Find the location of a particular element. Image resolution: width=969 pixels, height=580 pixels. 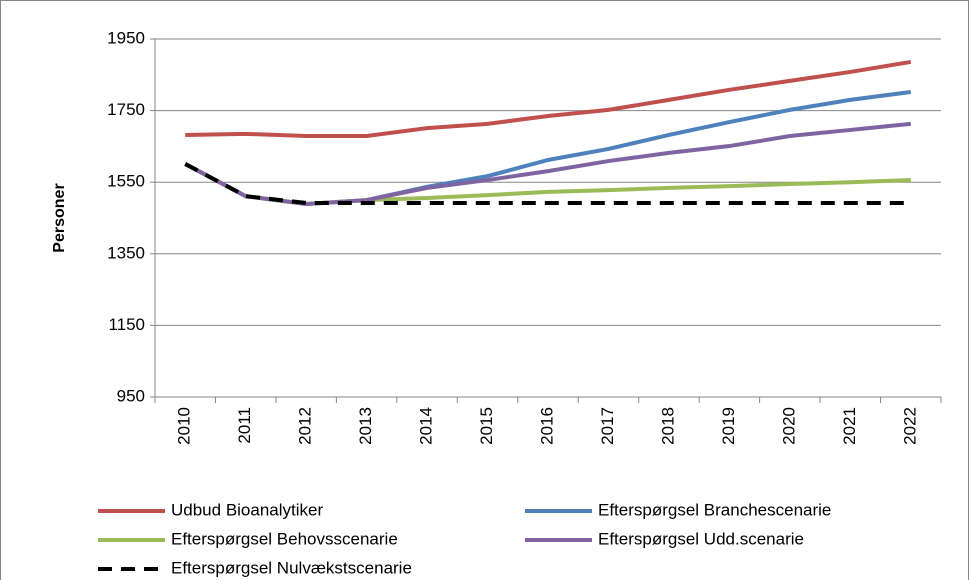

x-tick-label: 2010 is located at coordinates (184, 426).